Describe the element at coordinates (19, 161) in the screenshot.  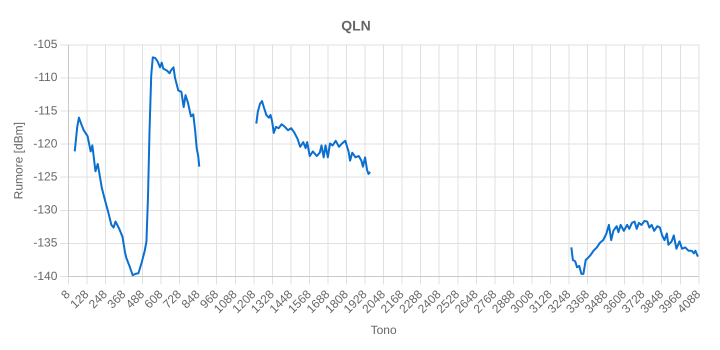
I see `y-axis-title: Rumore [dBm]` at that location.